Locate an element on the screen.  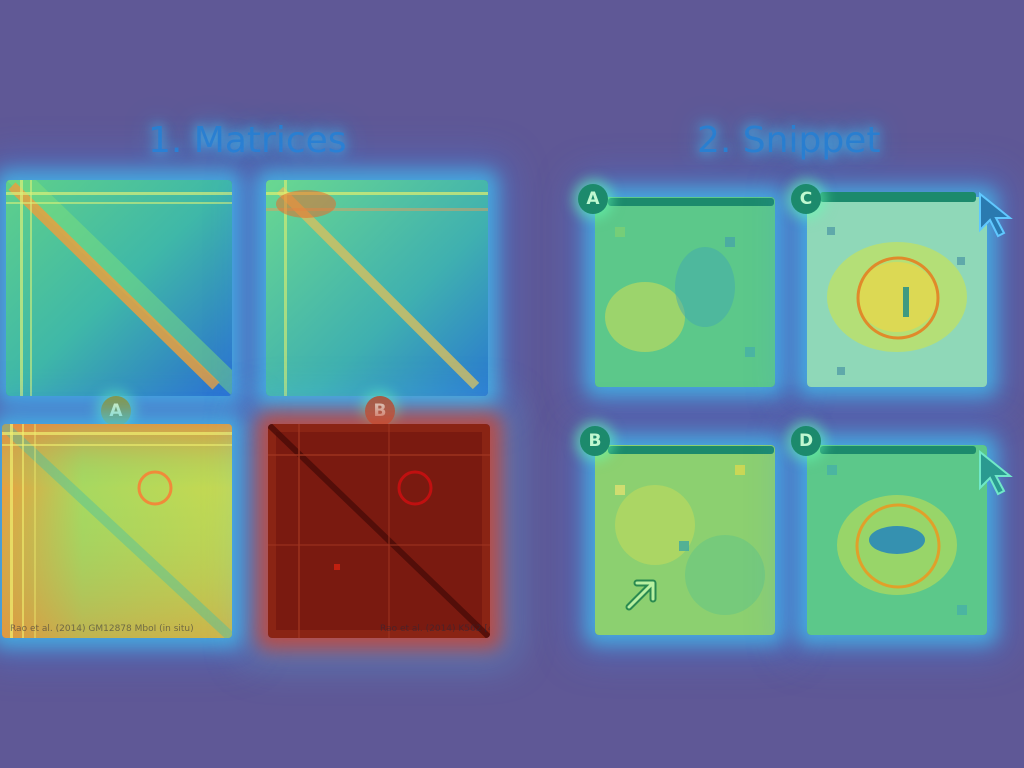
snippet-d is located at coordinates (897, 540).